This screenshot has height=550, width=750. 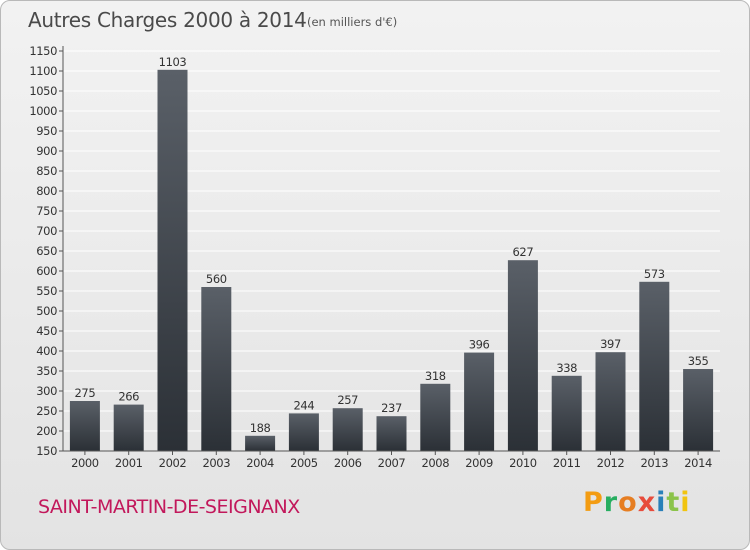 What do you see at coordinates (129, 463) in the screenshot?
I see `x-tick-label: 2001` at bounding box center [129, 463].